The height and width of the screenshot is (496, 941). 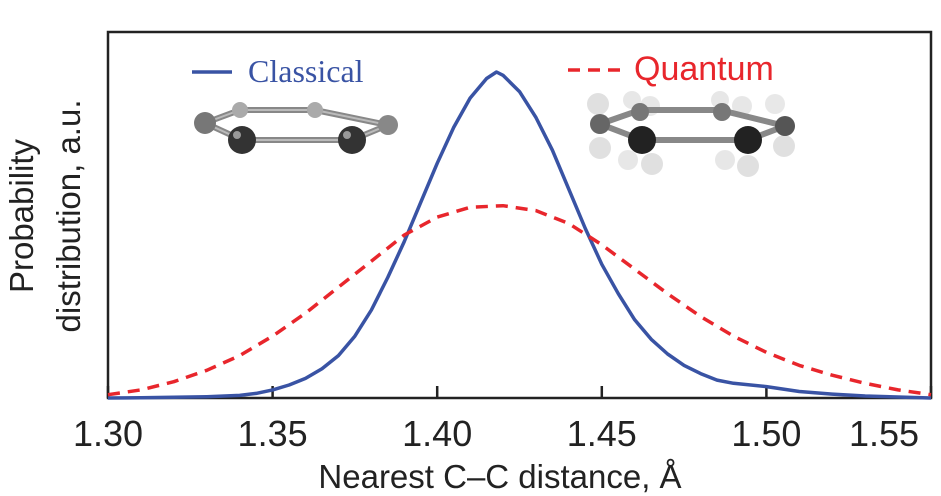 What do you see at coordinates (884, 433) in the screenshot?
I see `x-tick-label: 1.55` at bounding box center [884, 433].